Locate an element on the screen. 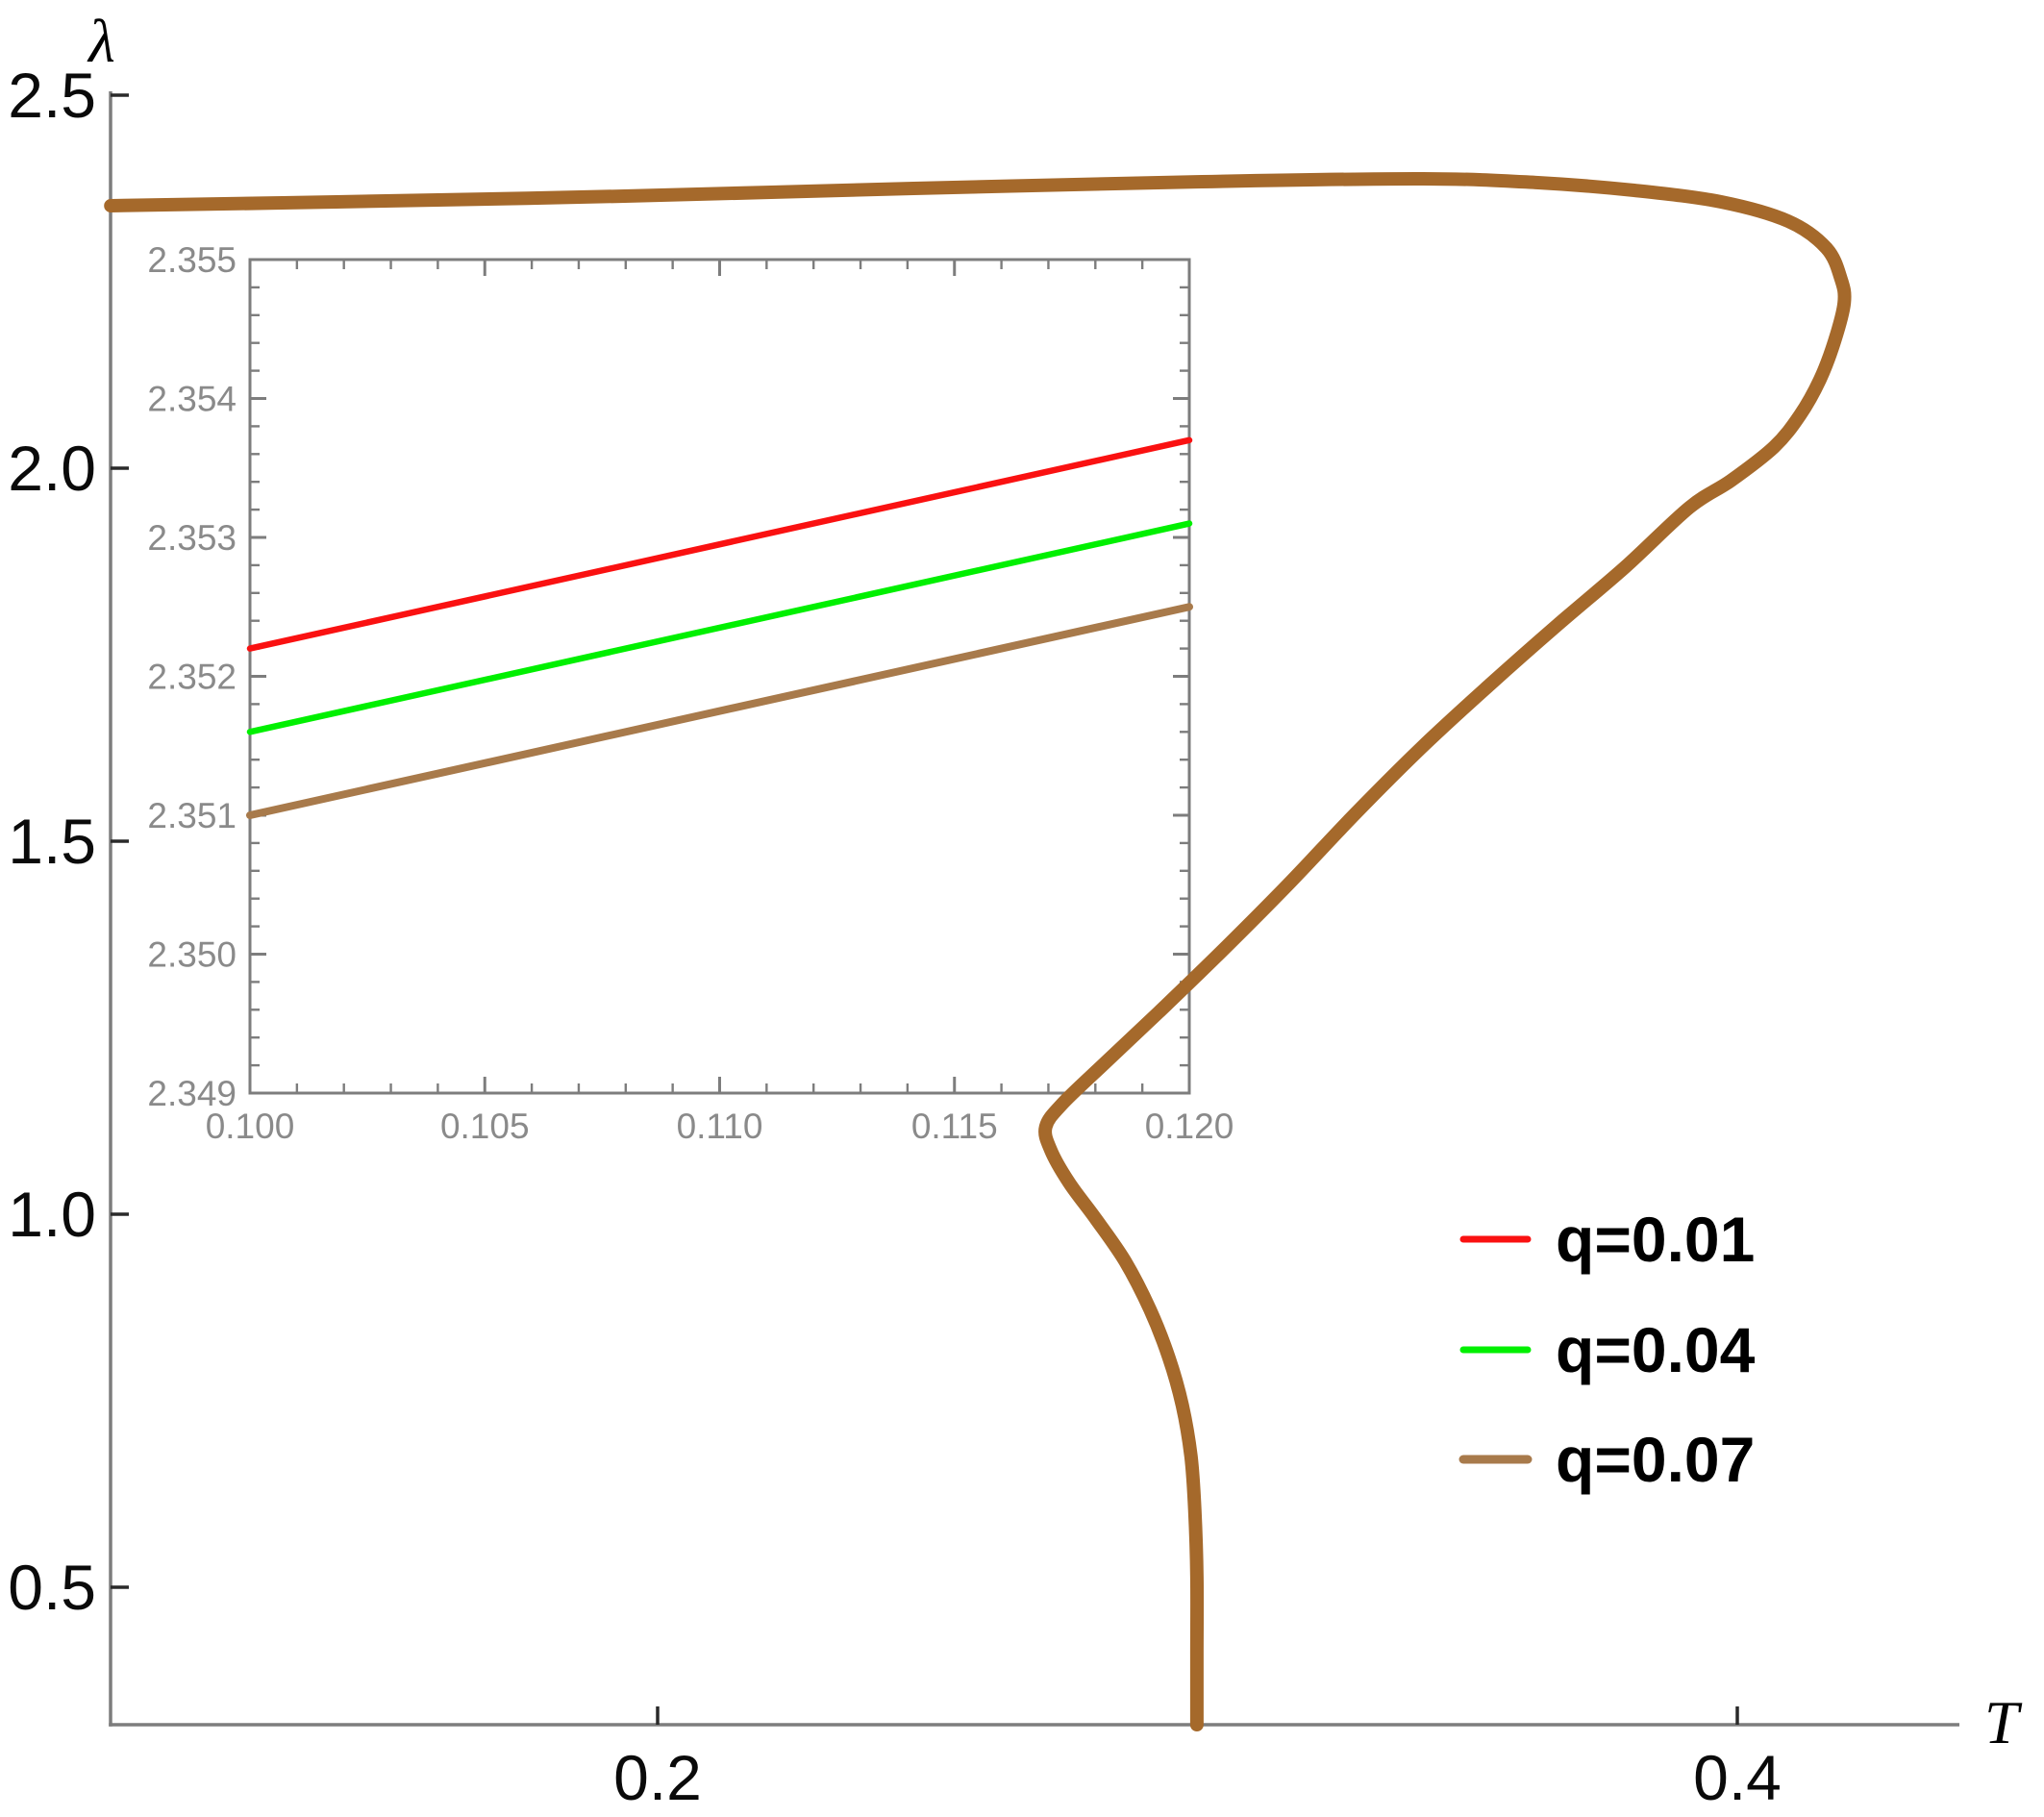 This screenshot has width=2044, height=1817. inset-line-q=0.07 is located at coordinates (719, 711).